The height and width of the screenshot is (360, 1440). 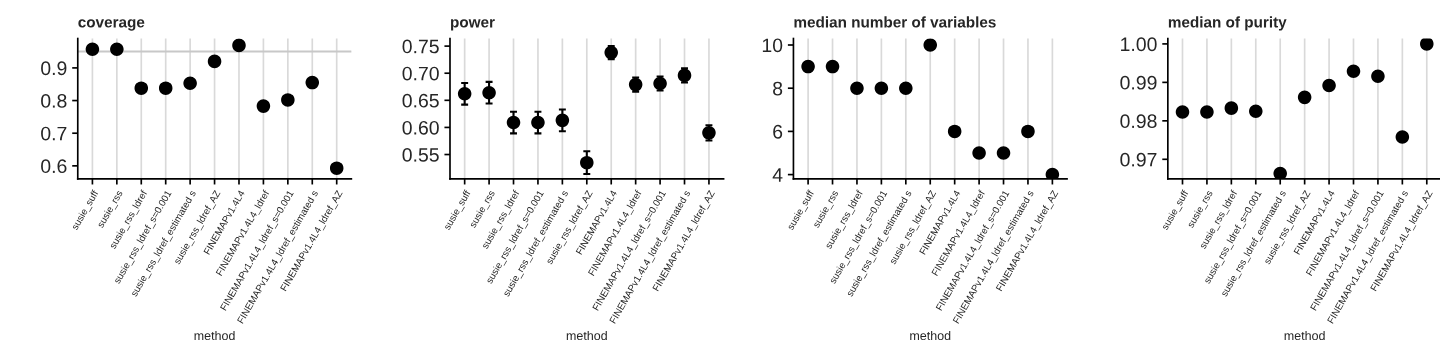 I want to click on y-tick-label: 0.65, so click(x=420, y=100).